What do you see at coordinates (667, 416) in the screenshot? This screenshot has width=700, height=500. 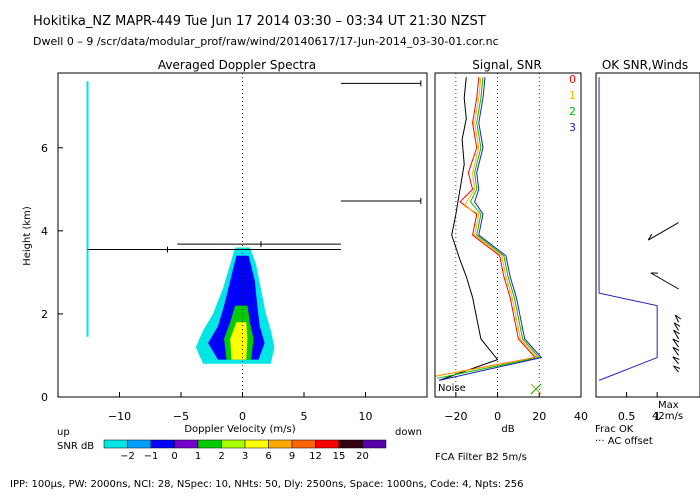 I see `winds-max-value: 42m/s` at bounding box center [667, 416].